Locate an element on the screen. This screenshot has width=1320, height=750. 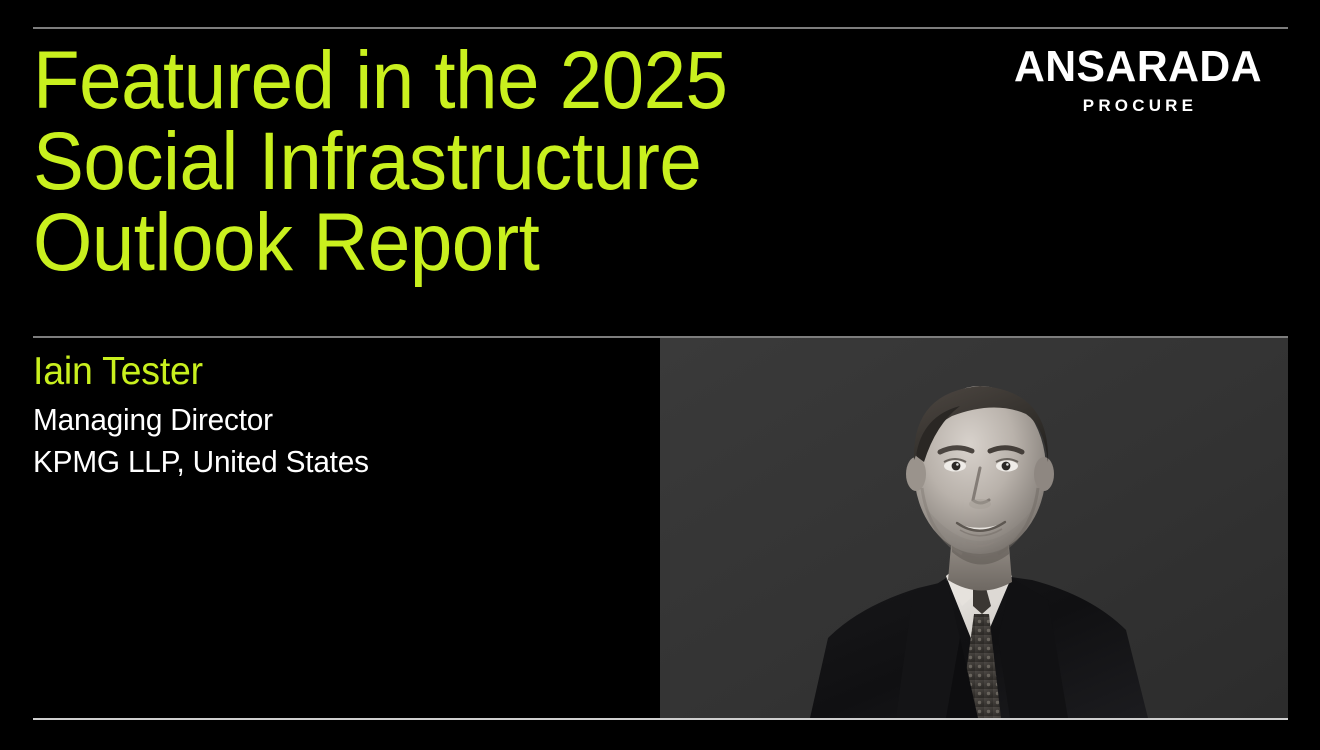
logo-product-label: PROCURE is located at coordinates (1140, 105).